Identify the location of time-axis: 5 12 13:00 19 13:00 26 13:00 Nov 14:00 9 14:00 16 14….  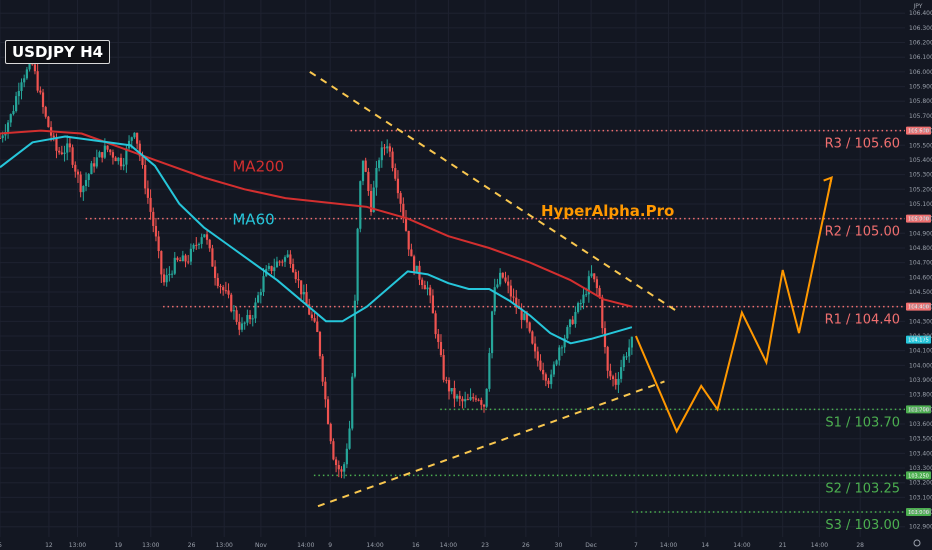
(432, 545).